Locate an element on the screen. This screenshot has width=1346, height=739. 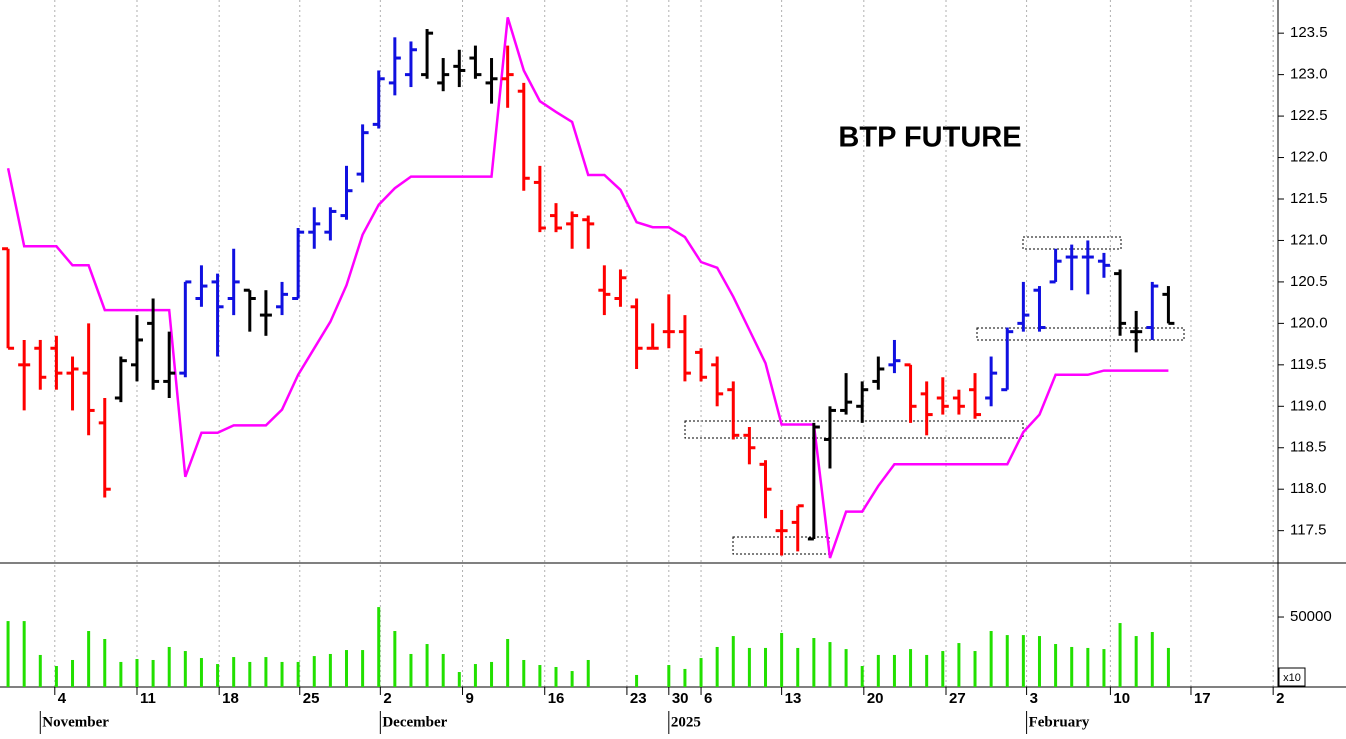
x-tick-label: 25 is located at coordinates (311, 698).